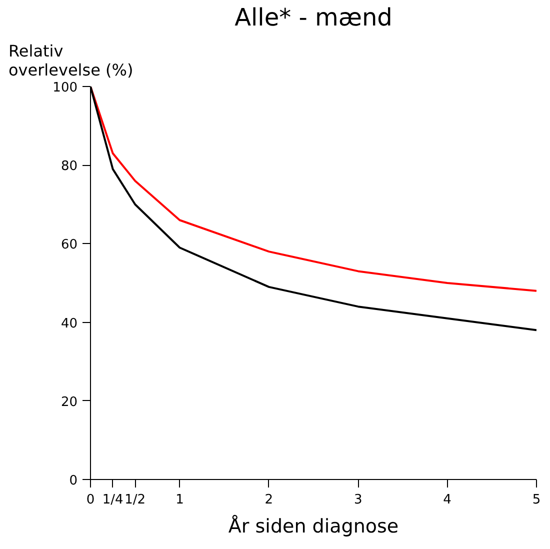 This screenshot has height=549, width=550. Describe the element at coordinates (269, 500) in the screenshot. I see `x-tick-label: 2` at that location.